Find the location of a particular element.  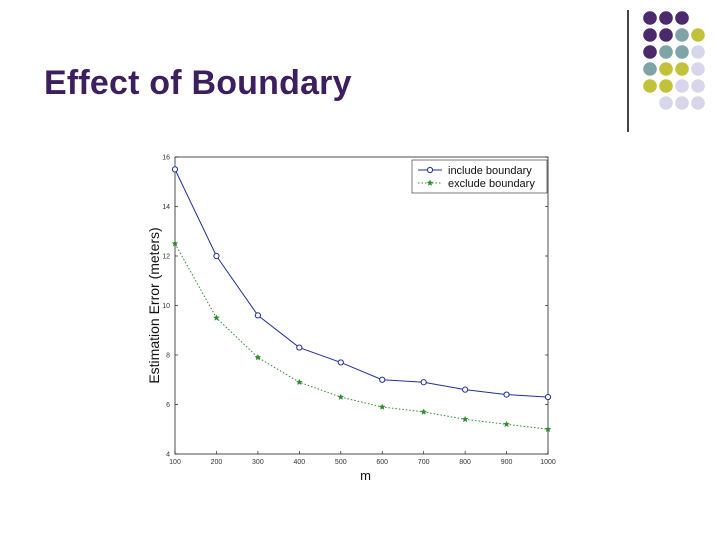

y-tick-label: 10 is located at coordinates (166, 306).